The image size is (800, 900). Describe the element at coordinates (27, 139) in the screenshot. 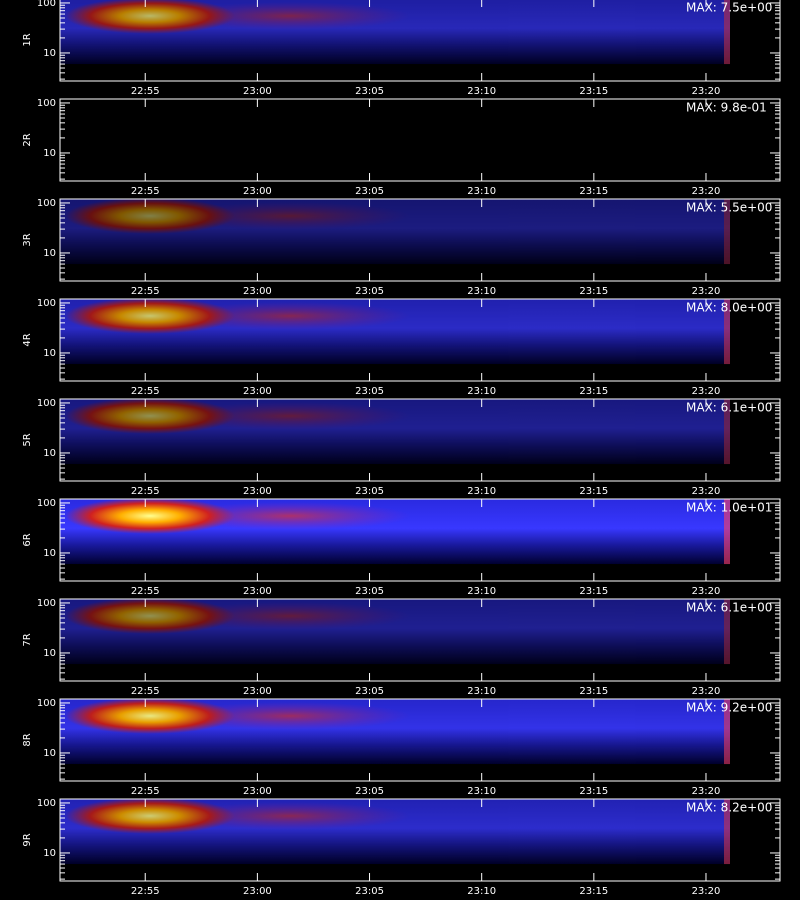

I see `y-axis-label: 2R` at that location.